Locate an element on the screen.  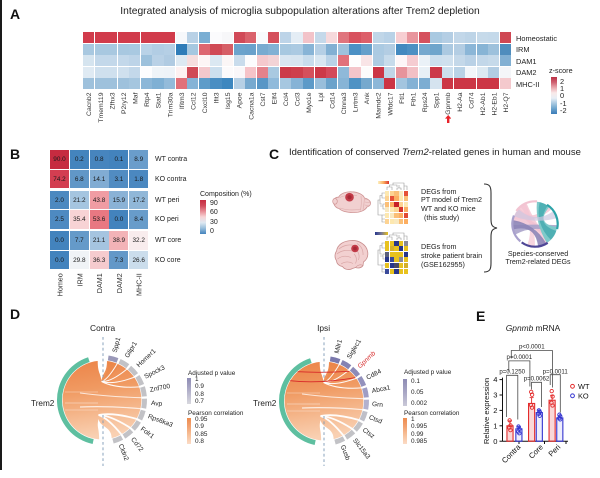
svg-text: p=0.1250 is located at coordinates (512, 371).